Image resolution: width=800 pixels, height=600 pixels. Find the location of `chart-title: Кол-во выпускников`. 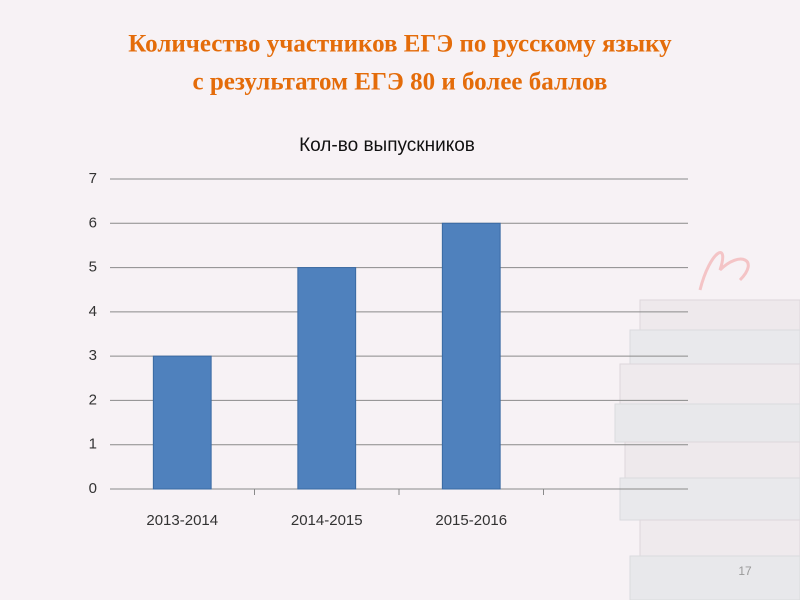

chart-title: Кол-во выпускников is located at coordinates (387, 145).